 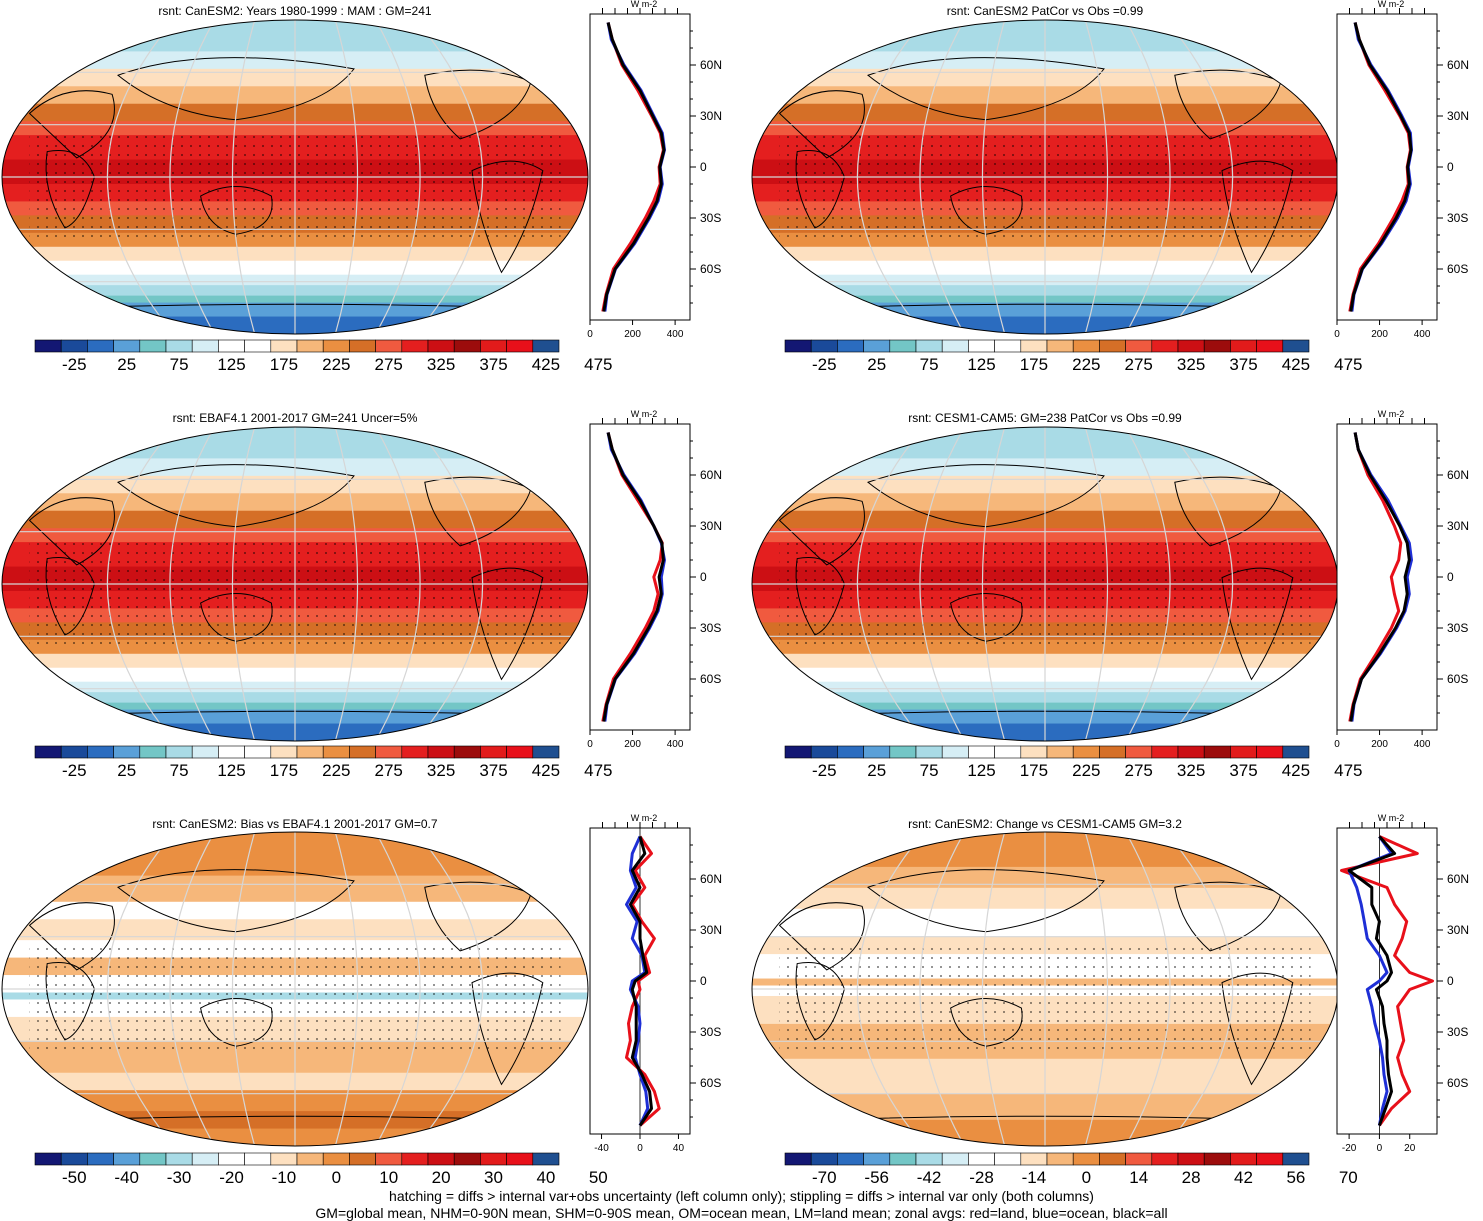 What do you see at coordinates (679, 1148) in the screenshot?
I see `zonal-x-tick-label: 40` at bounding box center [679, 1148].